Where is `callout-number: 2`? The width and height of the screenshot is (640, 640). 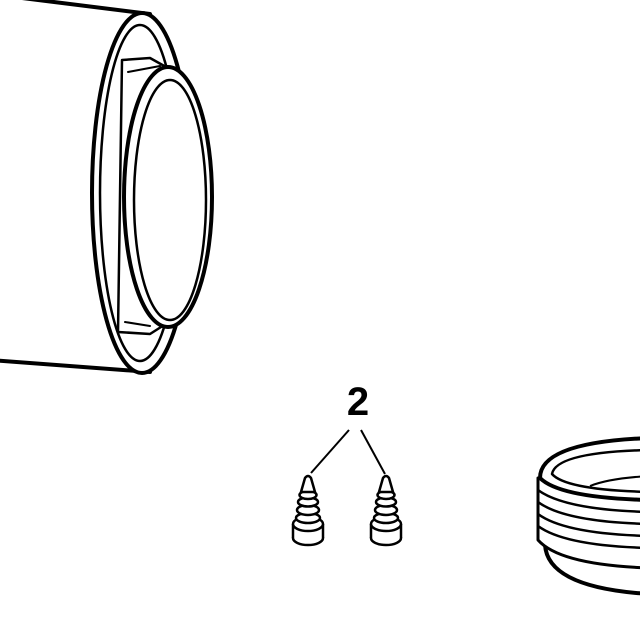
callout-number: 2 is located at coordinates (358, 402).